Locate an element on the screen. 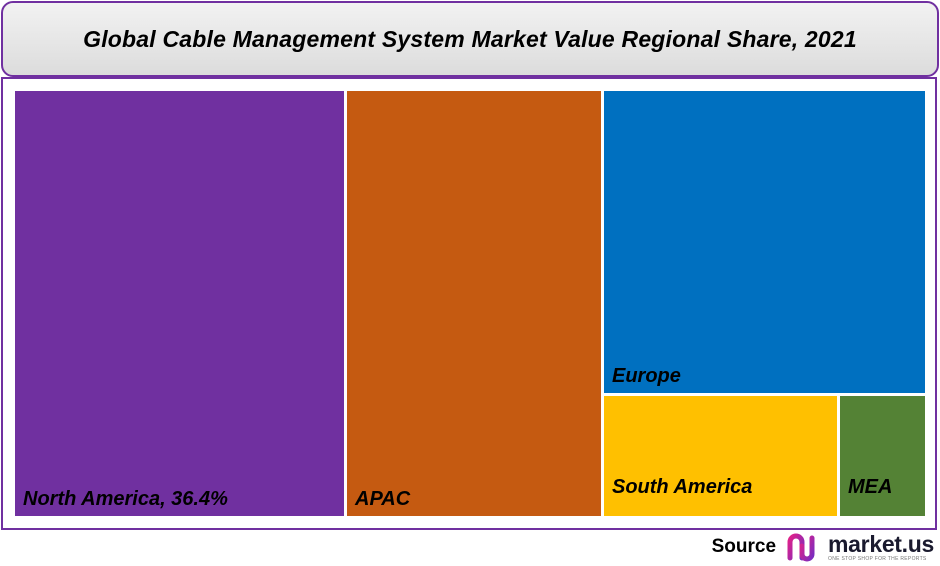 The image size is (940, 566). tile-label-mea: MEA is located at coordinates (870, 487).